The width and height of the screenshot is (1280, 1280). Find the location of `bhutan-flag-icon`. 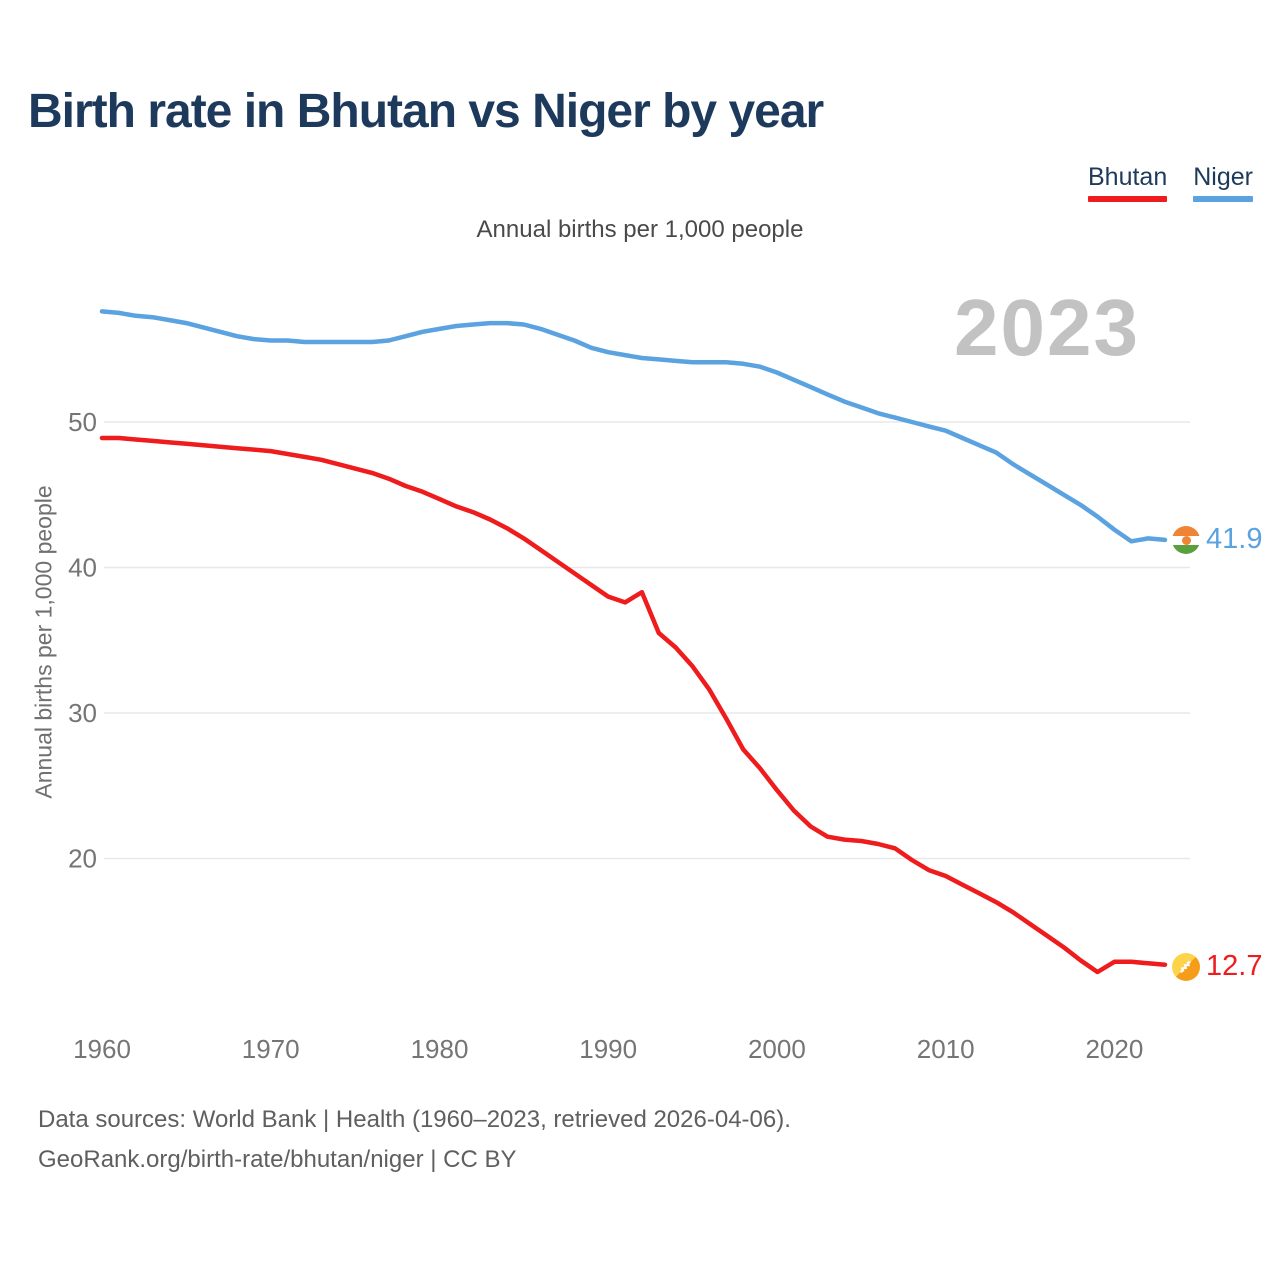

bhutan-flag-icon is located at coordinates (1186, 967).